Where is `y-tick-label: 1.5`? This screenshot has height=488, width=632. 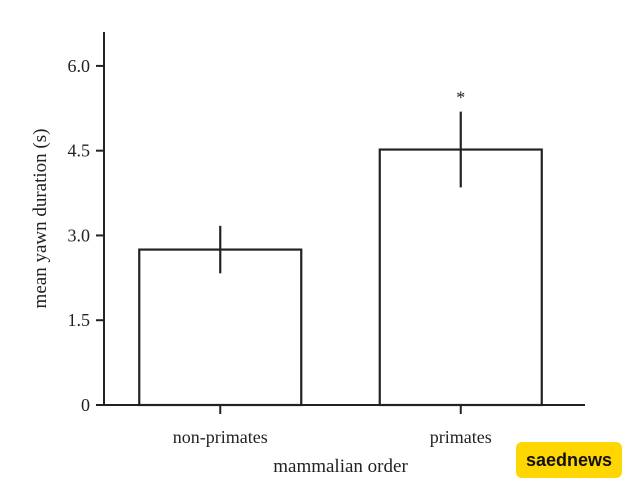
y-tick-label: 1.5 is located at coordinates (79, 320).